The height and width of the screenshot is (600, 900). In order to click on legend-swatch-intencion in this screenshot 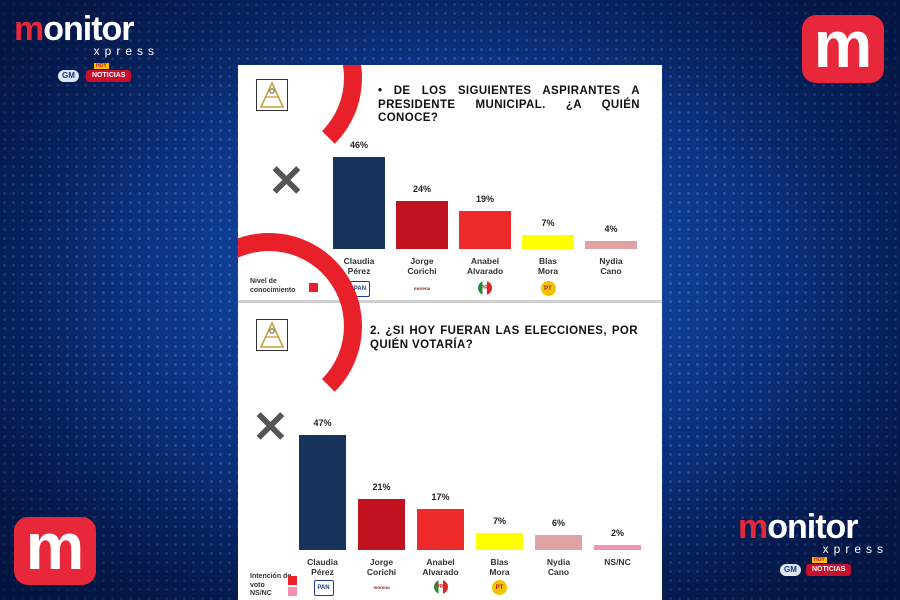, I will do `click(292, 580)`.